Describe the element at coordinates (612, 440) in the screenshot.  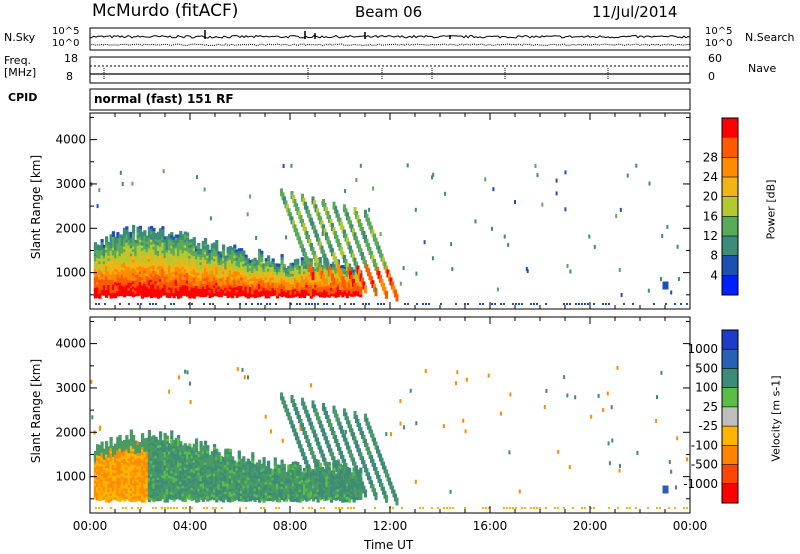
I see `velocity-echo` at that location.